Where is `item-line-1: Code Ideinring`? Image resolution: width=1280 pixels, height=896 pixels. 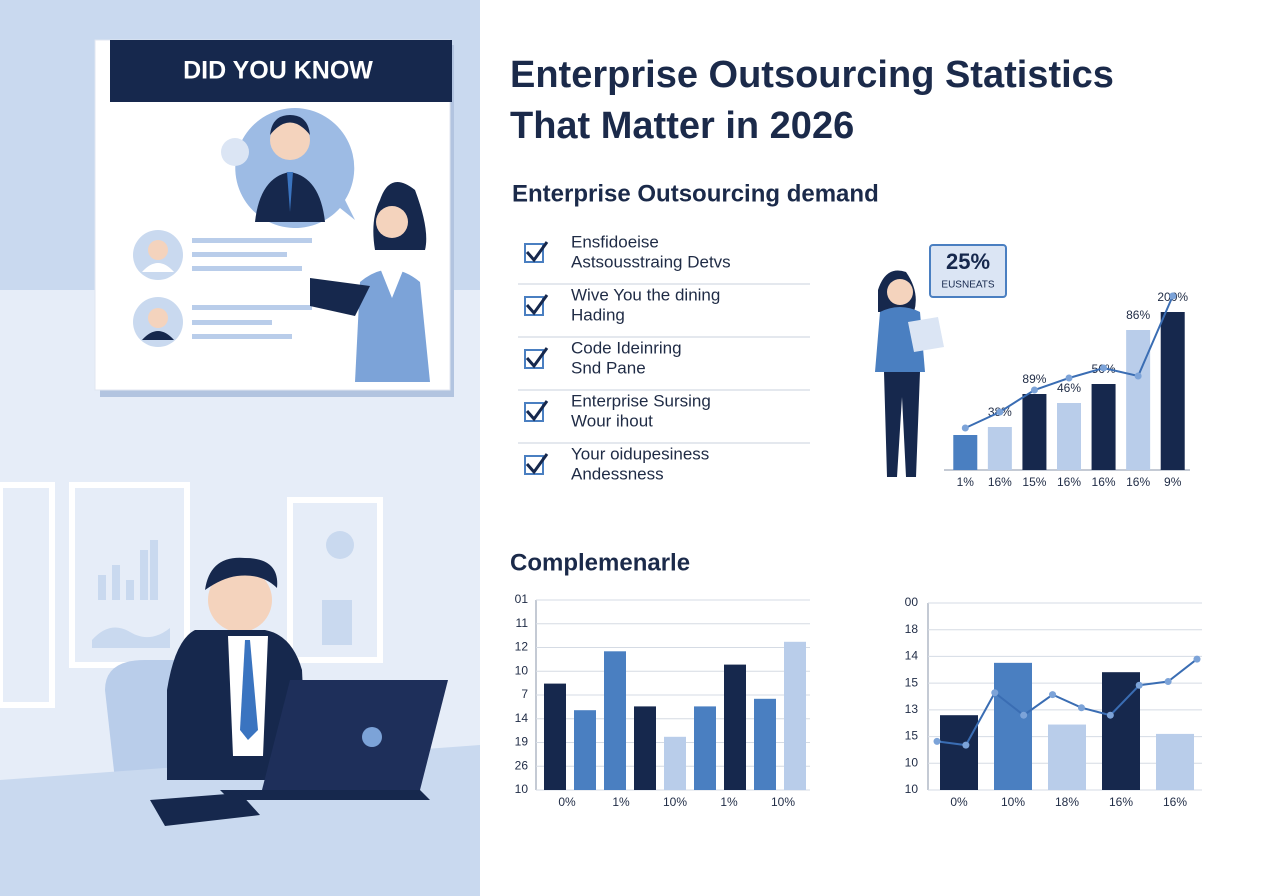
item-line-1: Code Ideinring is located at coordinates (626, 347).